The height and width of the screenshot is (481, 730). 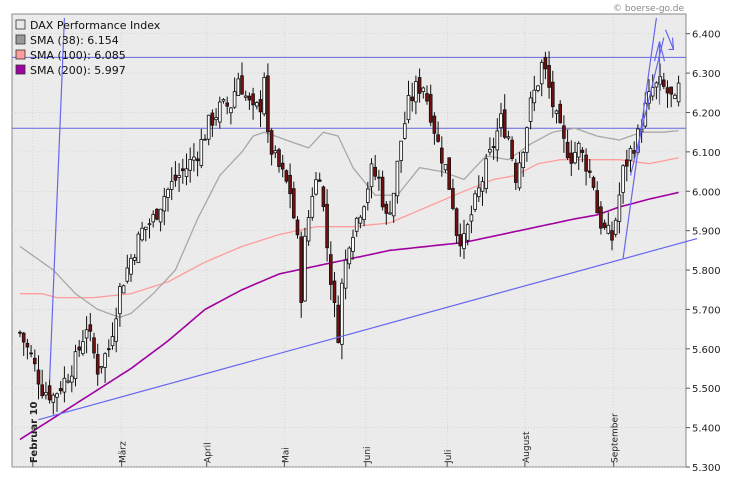 I want to click on legend-swatch, so click(x=20, y=39).